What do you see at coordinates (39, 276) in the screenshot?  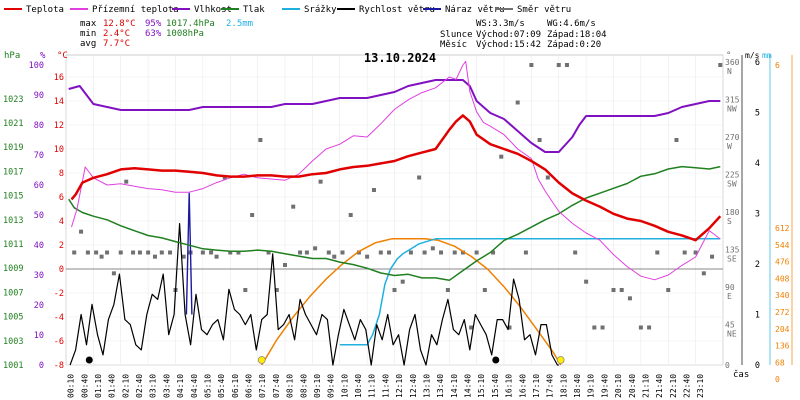 I see `pct-tick-label: 30` at bounding box center [39, 276].